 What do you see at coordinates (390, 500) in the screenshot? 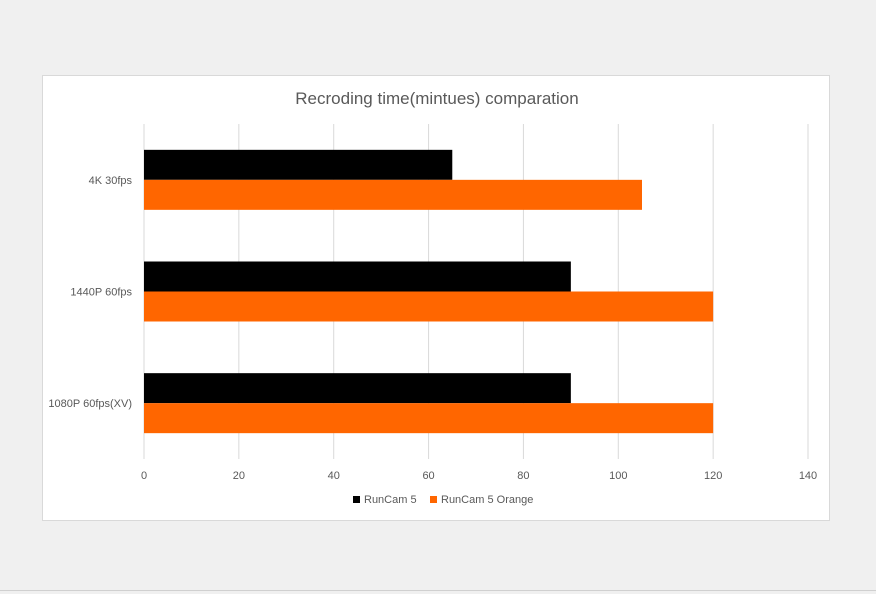
I see `legend-label: RunCam 5` at bounding box center [390, 500].